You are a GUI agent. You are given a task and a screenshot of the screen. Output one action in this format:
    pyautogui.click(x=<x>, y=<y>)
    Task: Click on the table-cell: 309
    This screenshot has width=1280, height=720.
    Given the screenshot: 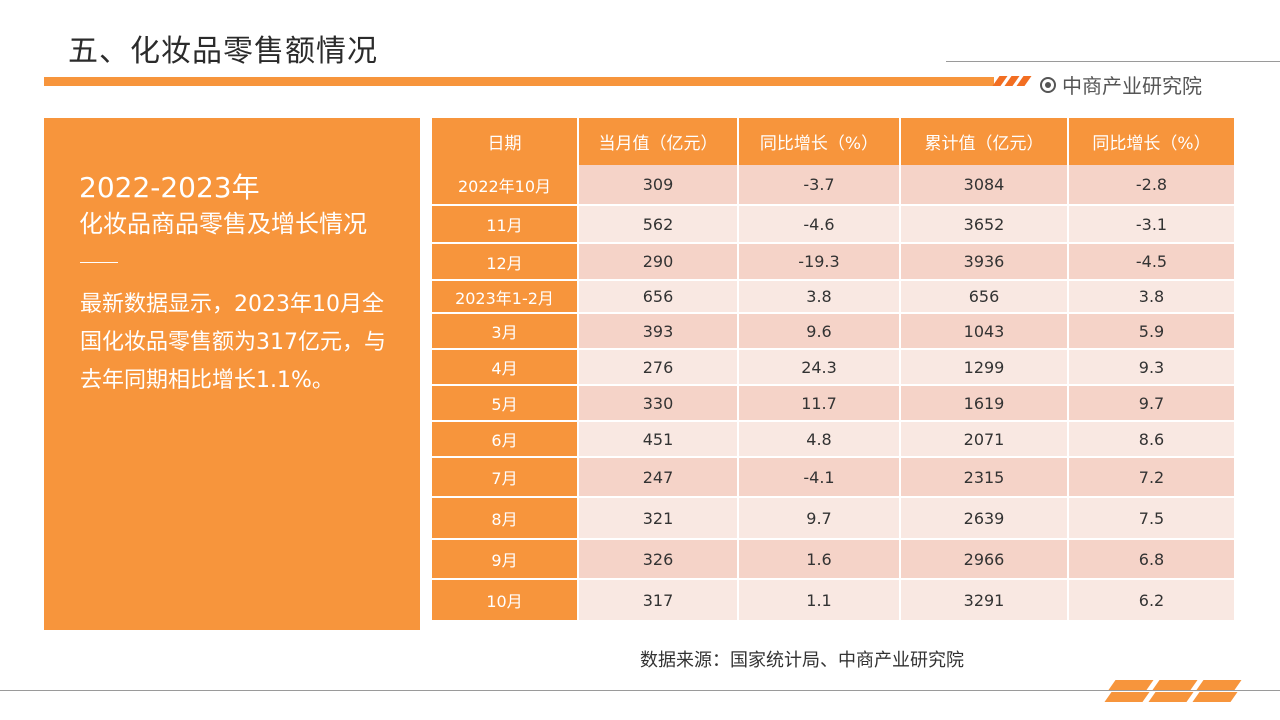 What is the action you would take?
    pyautogui.click(x=658, y=185)
    